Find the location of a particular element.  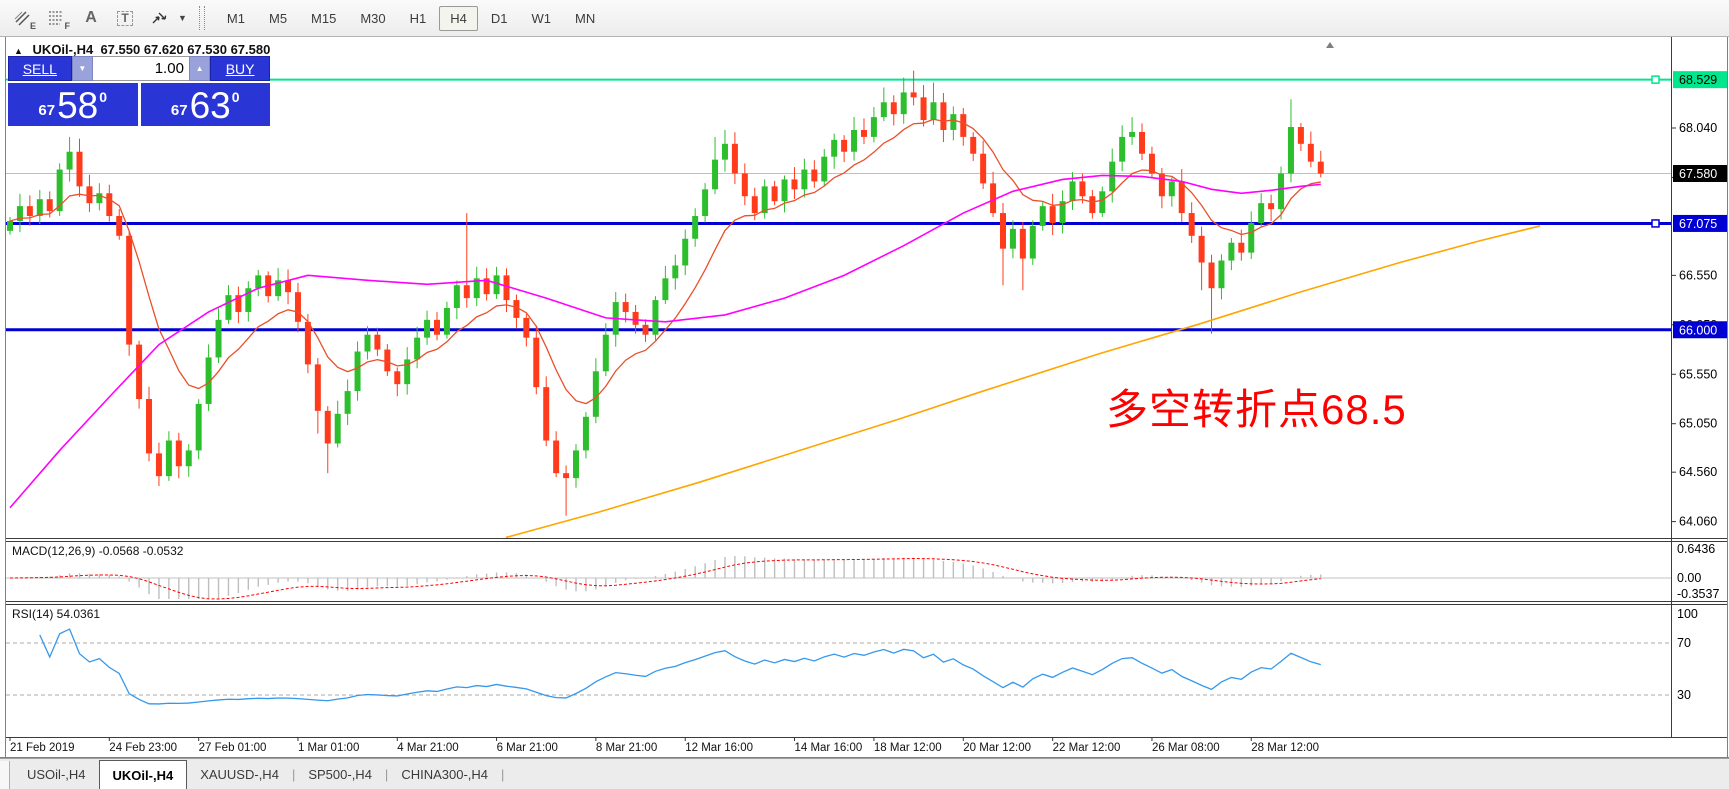

tf-button-w1: W1 is located at coordinates (541, 18).